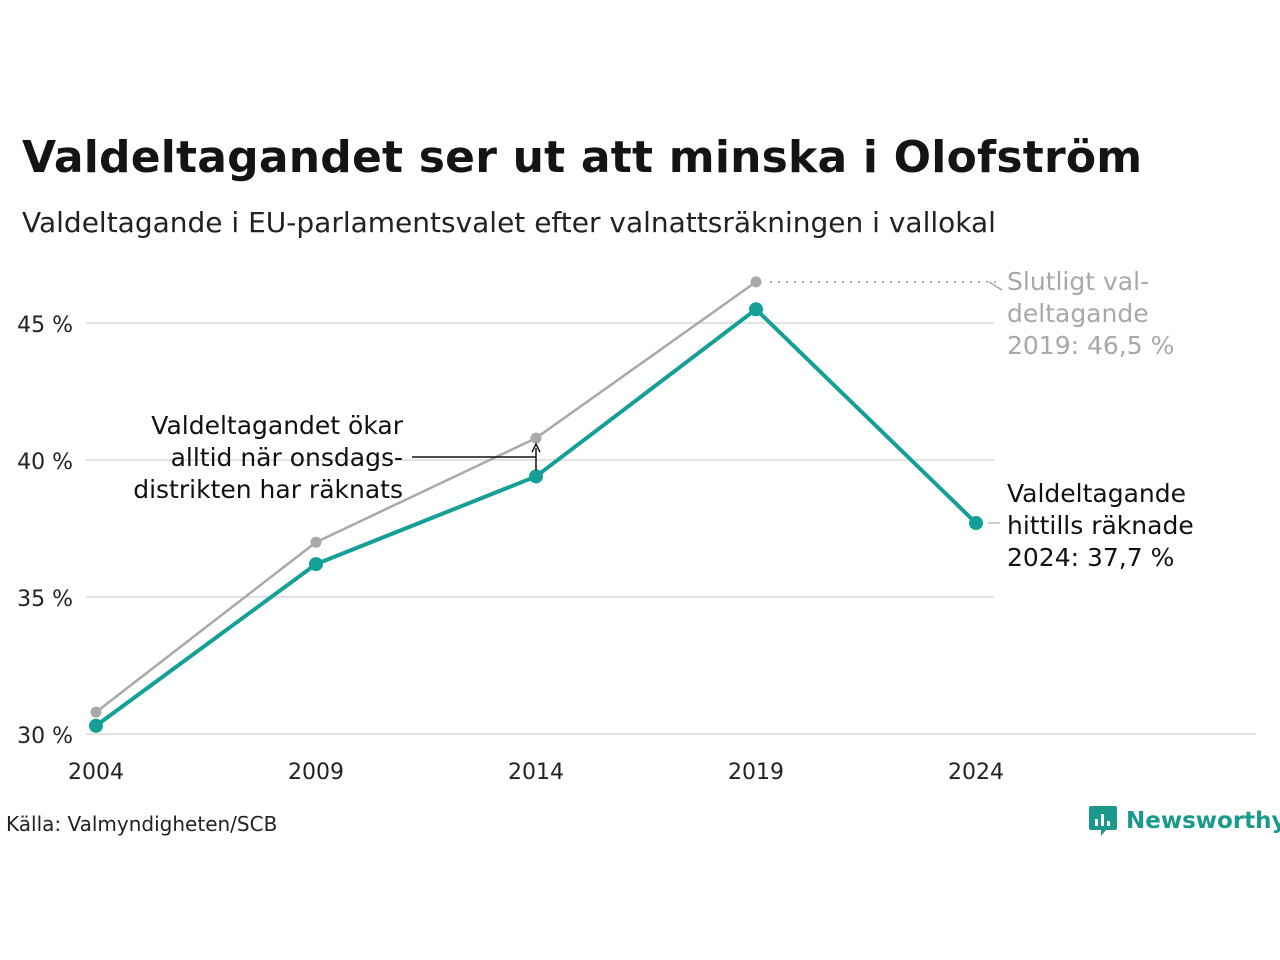  Describe the element at coordinates (1091, 345) in the screenshot. I see `annotation-line-3: 2019: 46,5 %` at that location.